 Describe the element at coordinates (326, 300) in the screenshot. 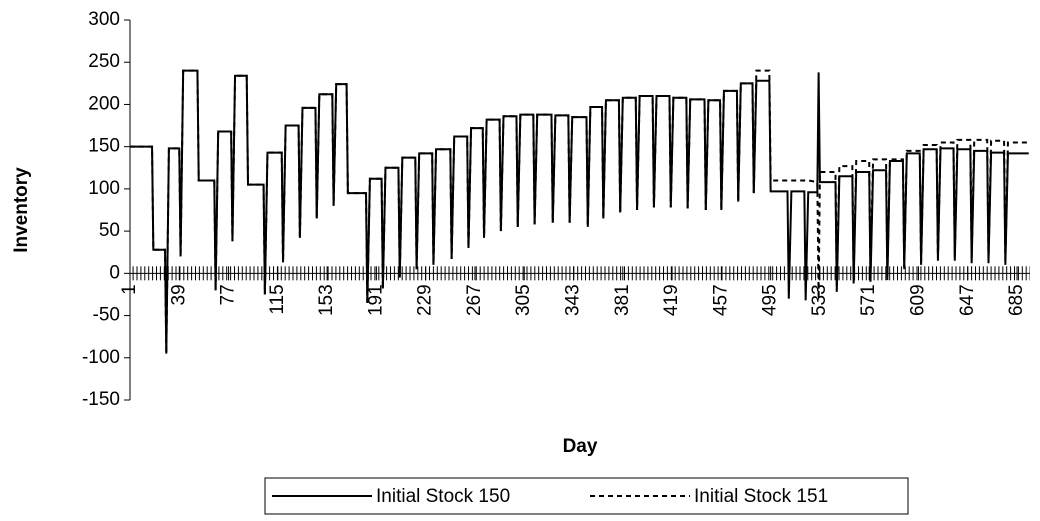

I see `x-tick-label: 153` at that location.